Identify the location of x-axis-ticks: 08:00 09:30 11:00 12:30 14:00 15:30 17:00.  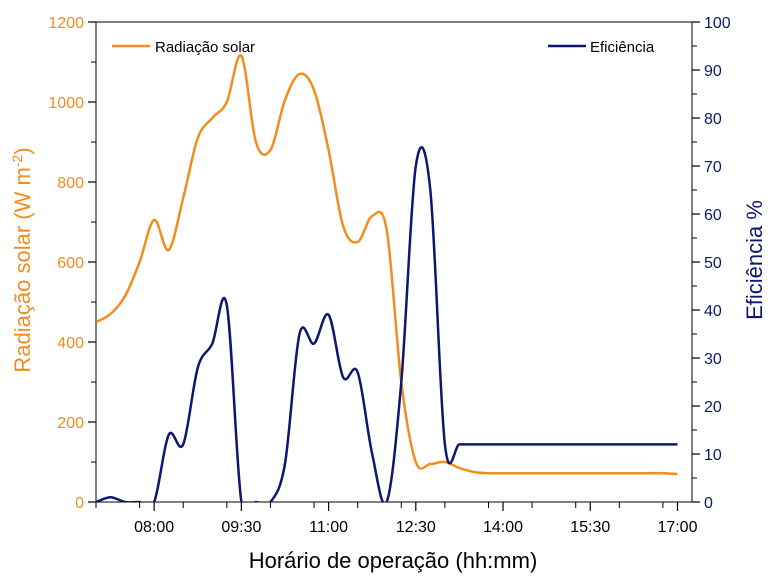
(396, 519).